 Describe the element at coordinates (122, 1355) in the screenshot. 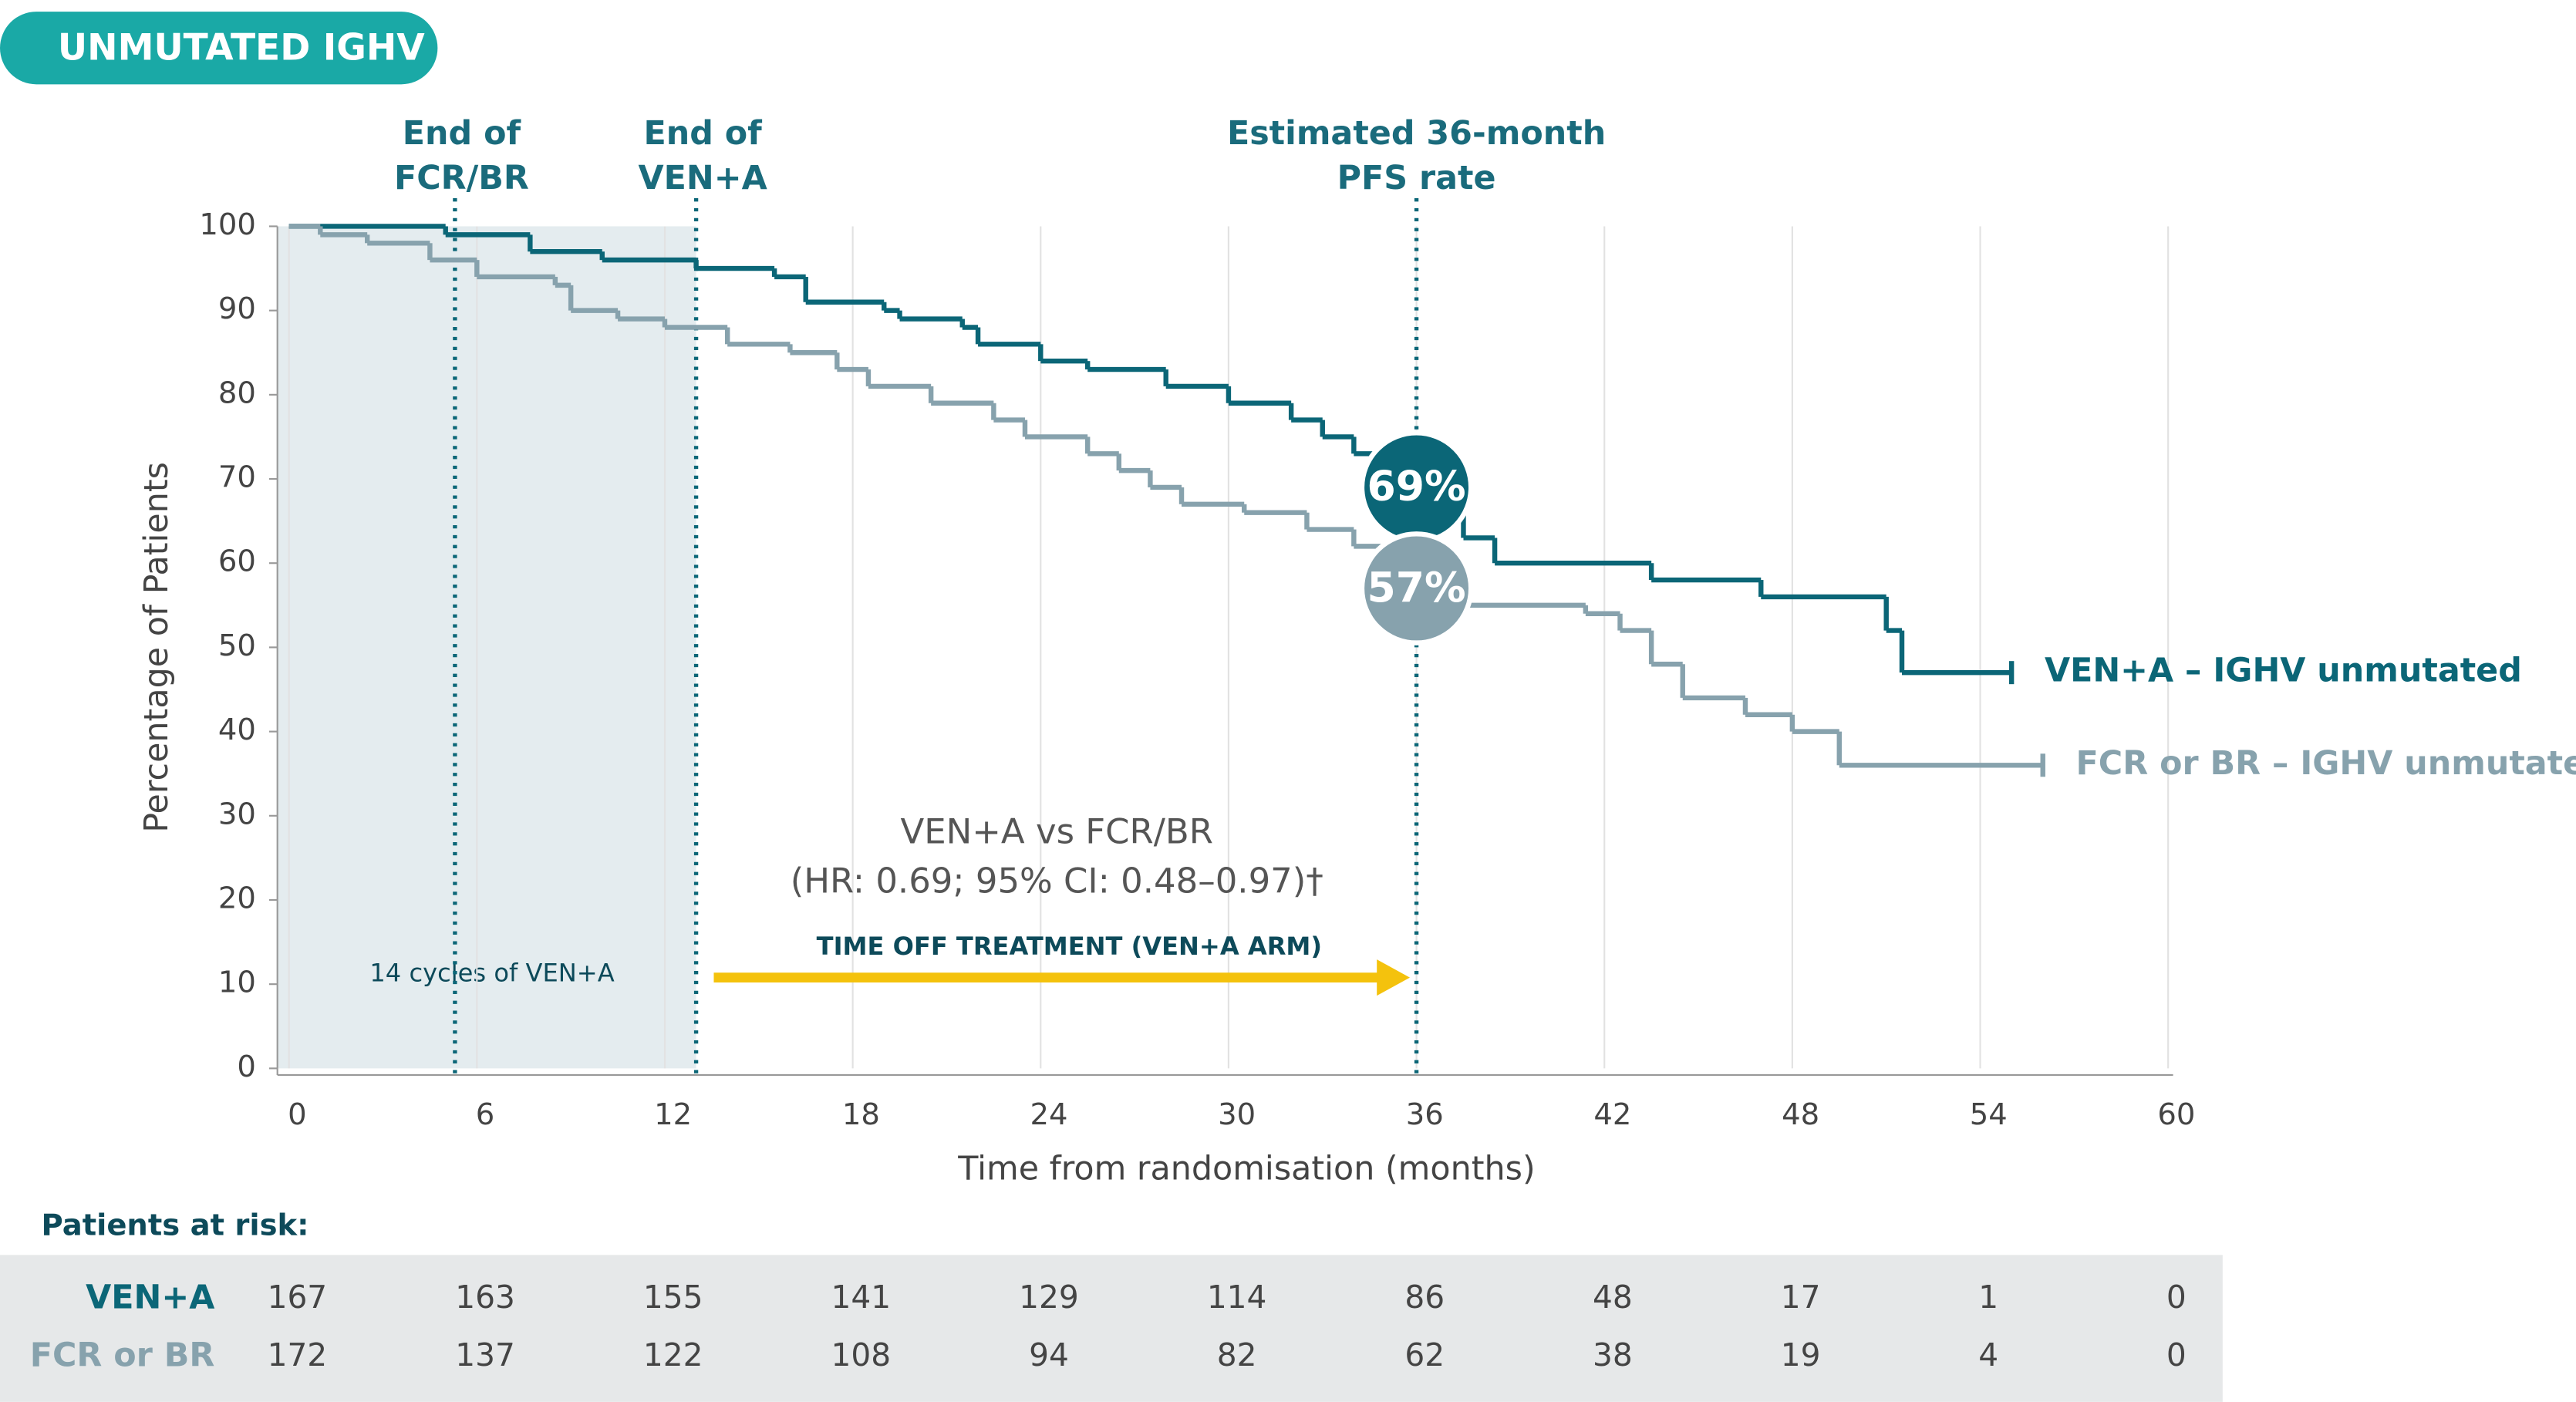

I see `risk-row-name: FCR or BR` at that location.